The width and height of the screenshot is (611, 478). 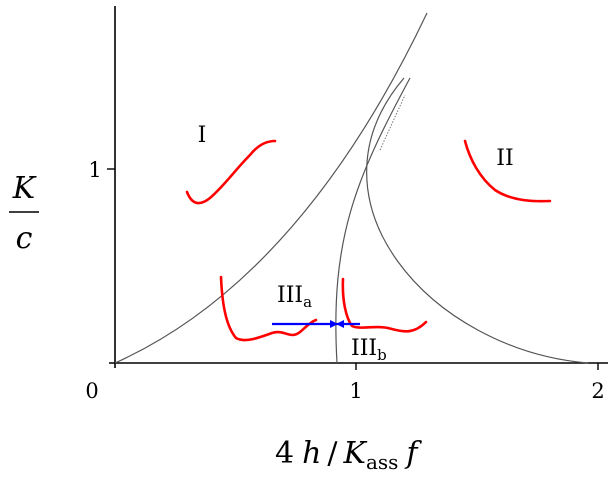 What do you see at coordinates (382, 462) in the screenshot?
I see `x-label-sub: ass` at bounding box center [382, 462].